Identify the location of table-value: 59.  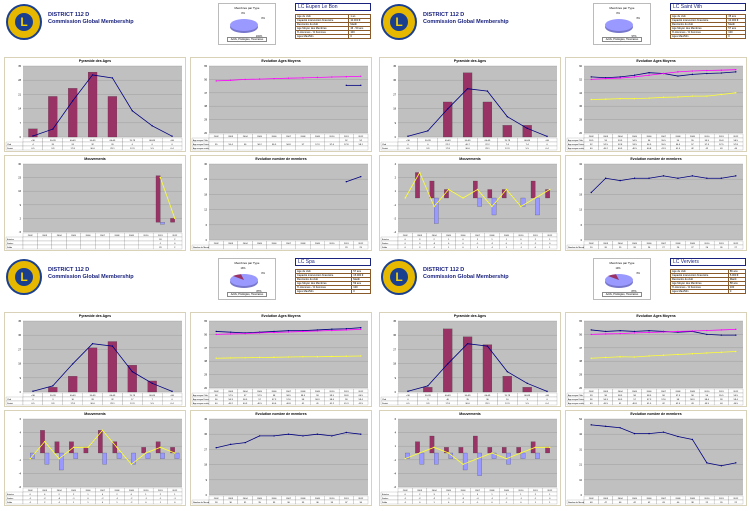
(346, 400).